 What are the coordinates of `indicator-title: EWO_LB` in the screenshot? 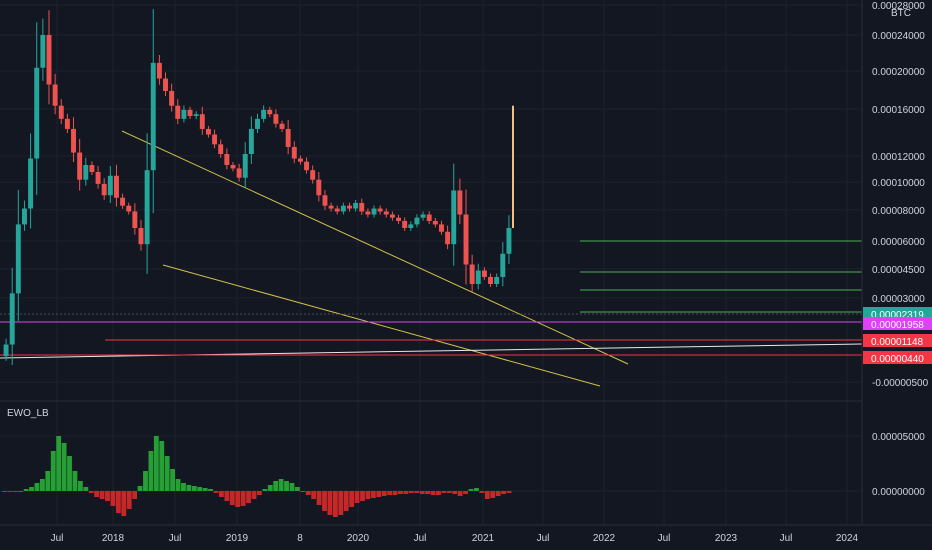 It's located at (28, 413).